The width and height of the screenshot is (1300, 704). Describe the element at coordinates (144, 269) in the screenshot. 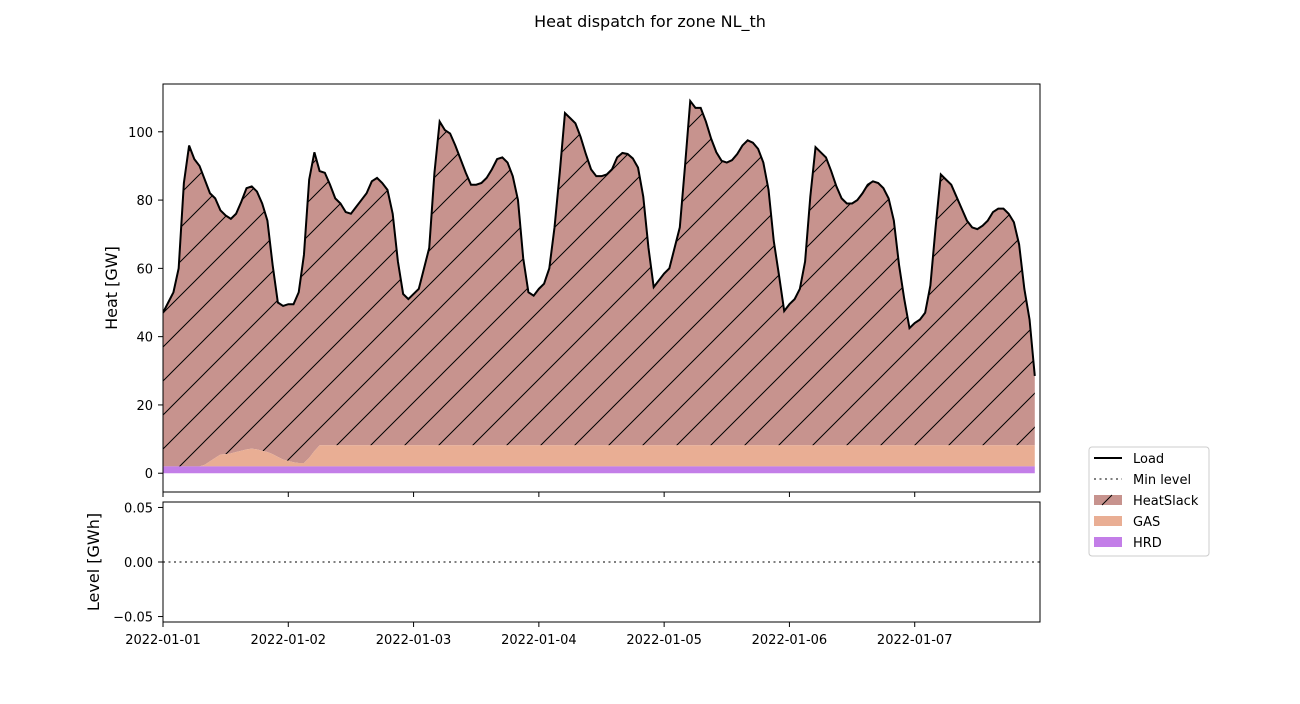

I see `y-tick-label: 60` at that location.